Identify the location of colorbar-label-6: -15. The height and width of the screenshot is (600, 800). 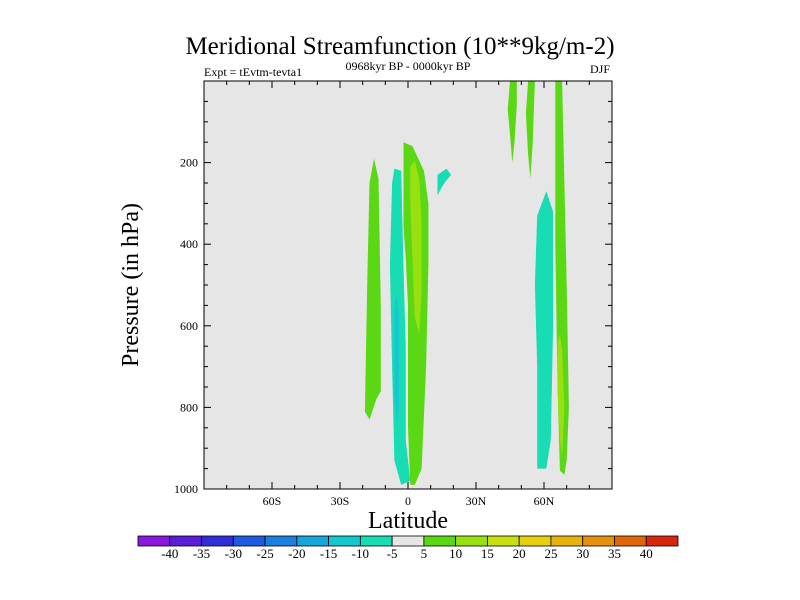
(328, 553).